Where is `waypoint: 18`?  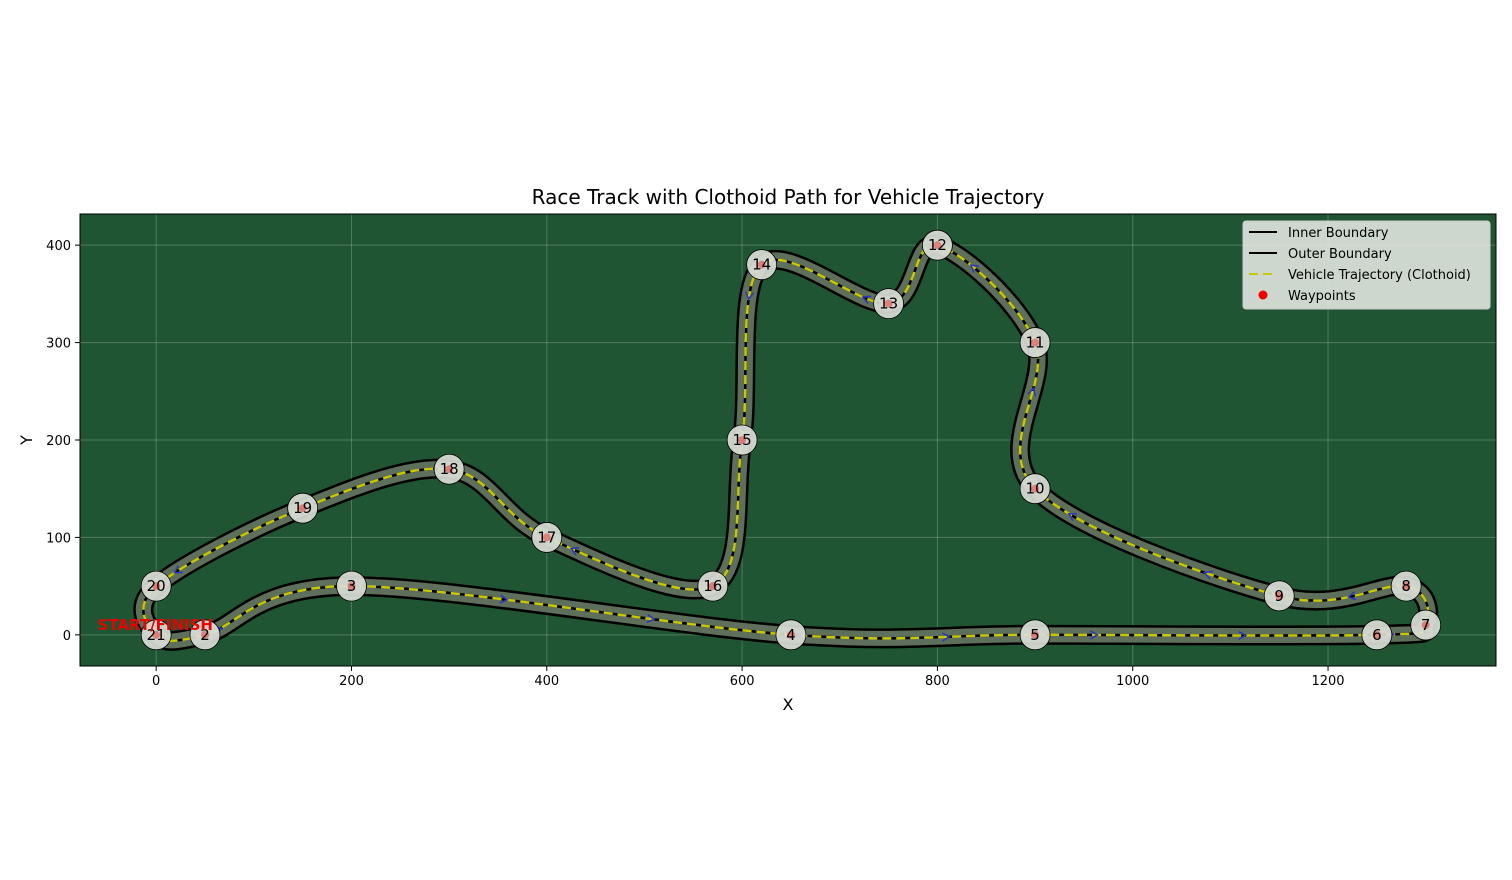
waypoint: 18 is located at coordinates (449, 469).